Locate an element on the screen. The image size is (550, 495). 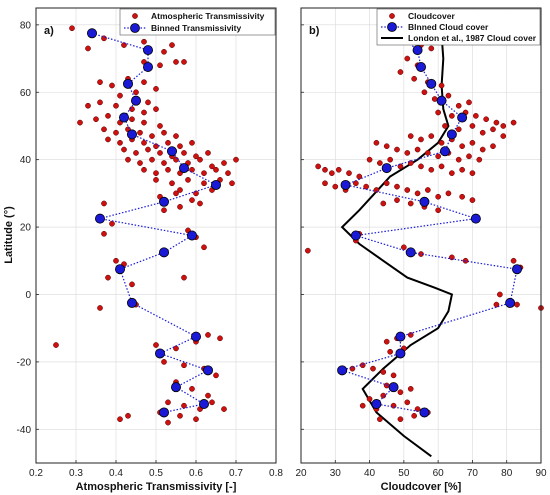
x-tick-label: 30 is located at coordinates (336, 473).